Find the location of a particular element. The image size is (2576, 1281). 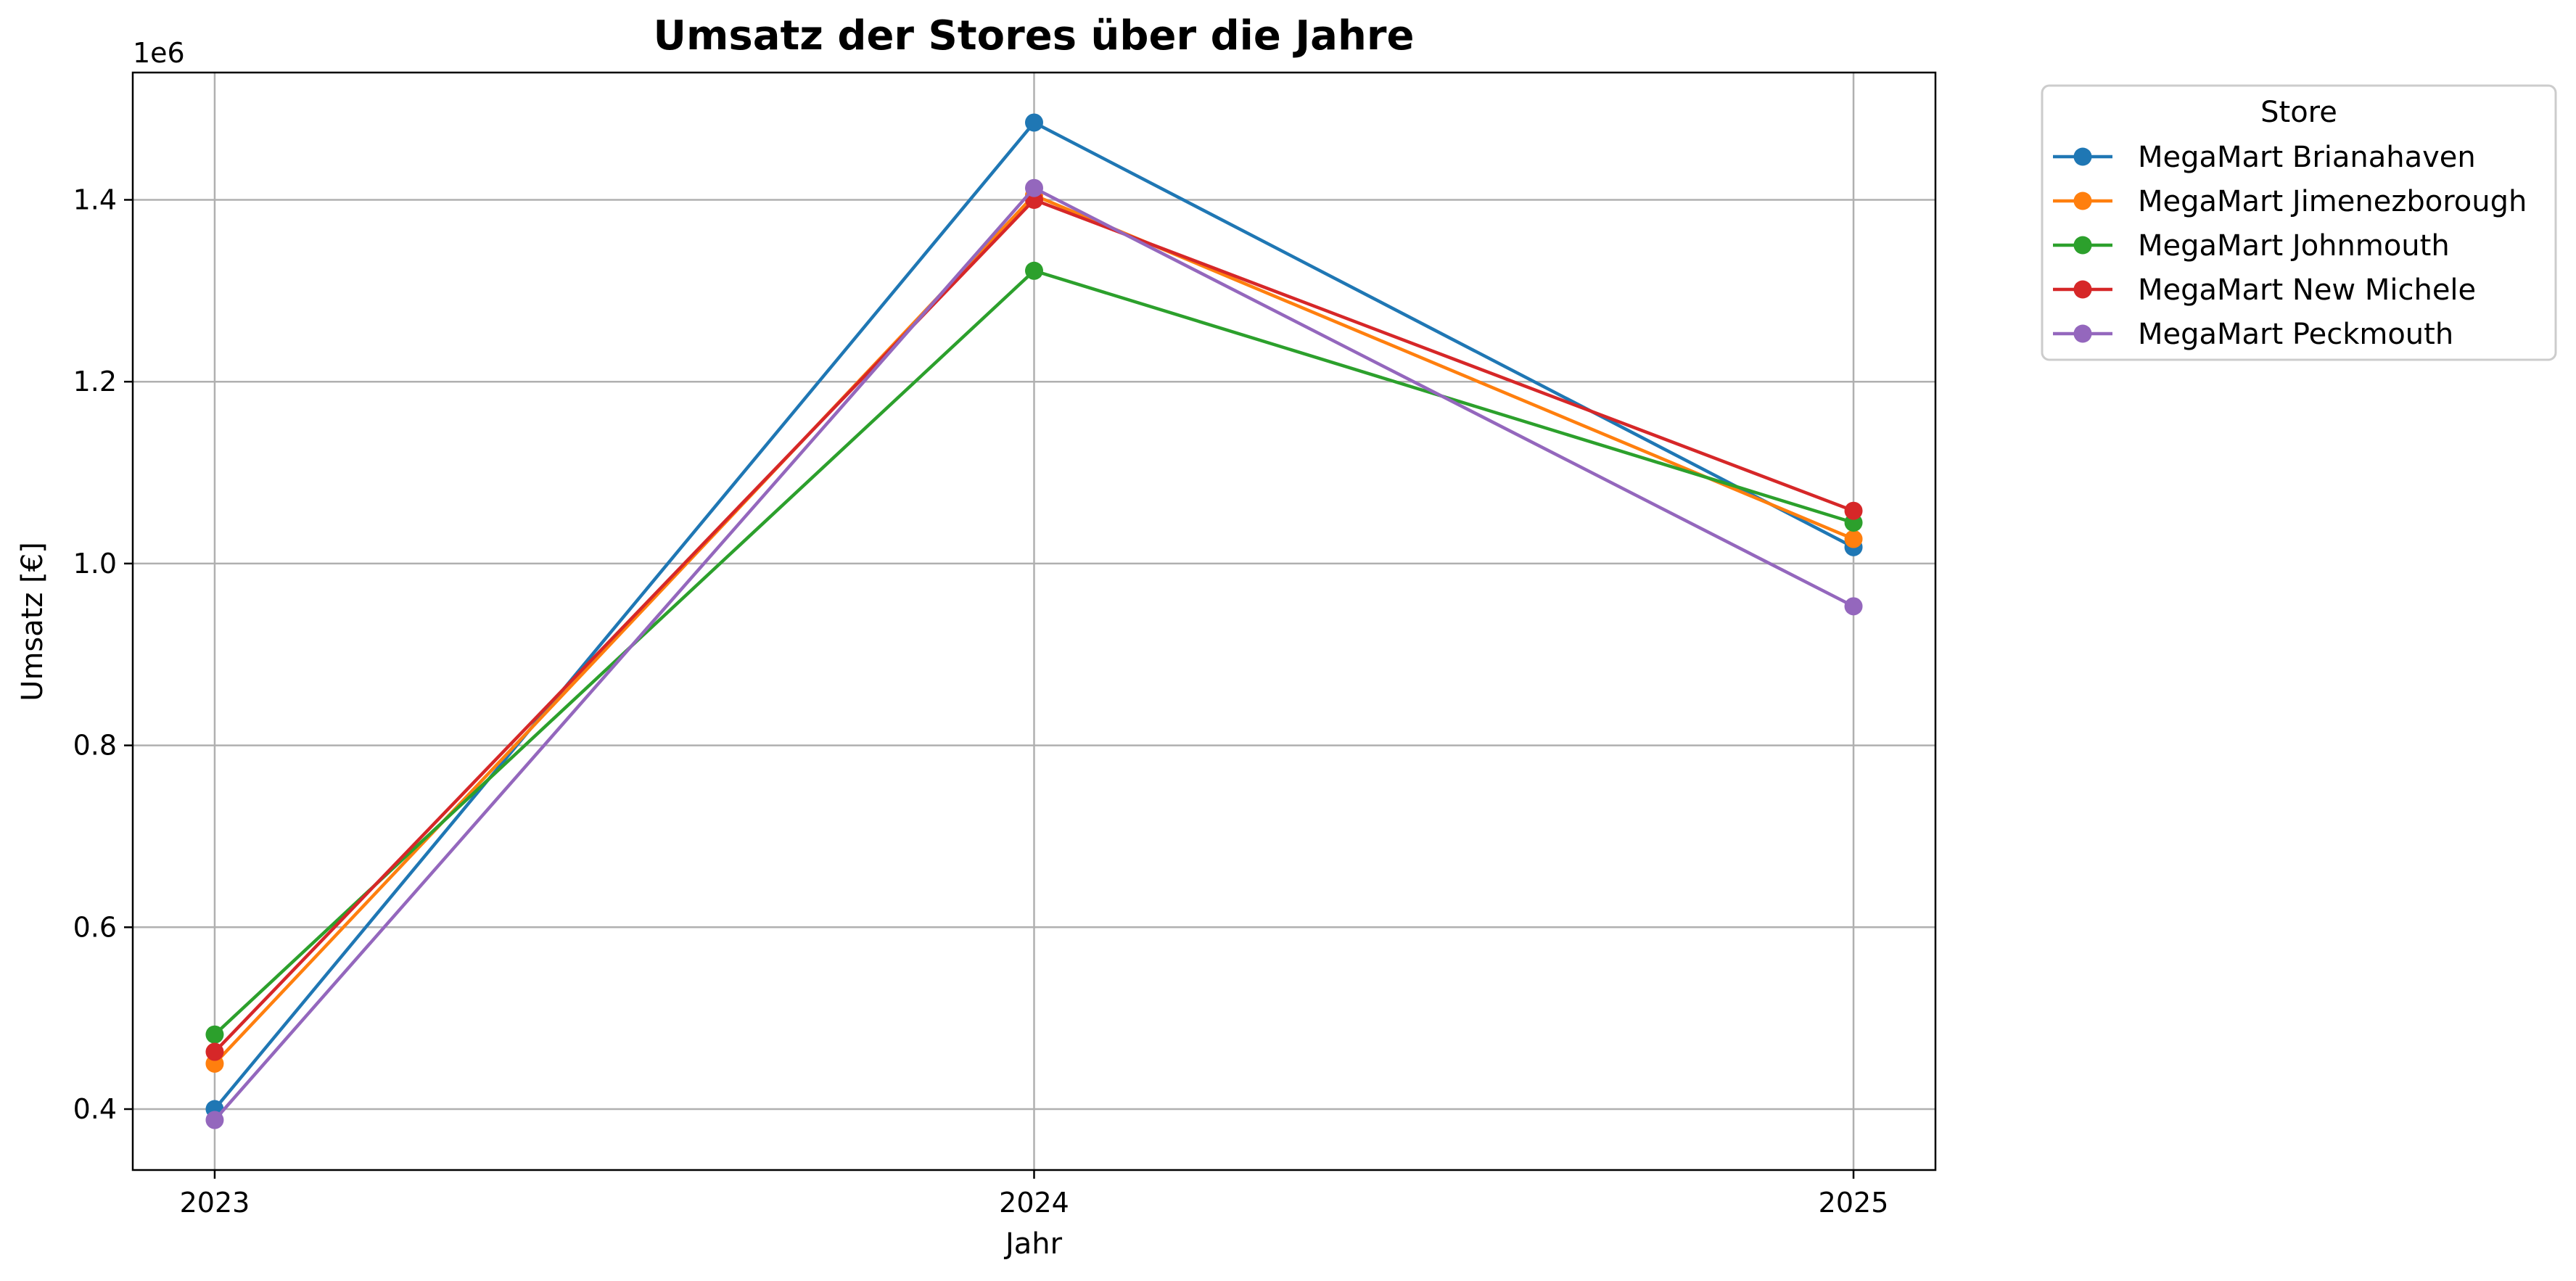

legend-label: MegaMart Peckmouth is located at coordinates (2295, 334).